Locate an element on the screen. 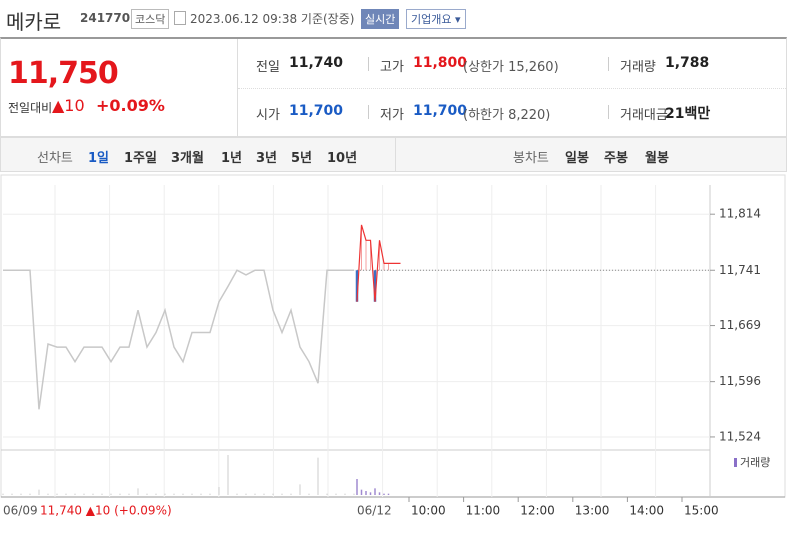 The width and height of the screenshot is (787, 543). x-tick-label: 15:00 is located at coordinates (701, 511).